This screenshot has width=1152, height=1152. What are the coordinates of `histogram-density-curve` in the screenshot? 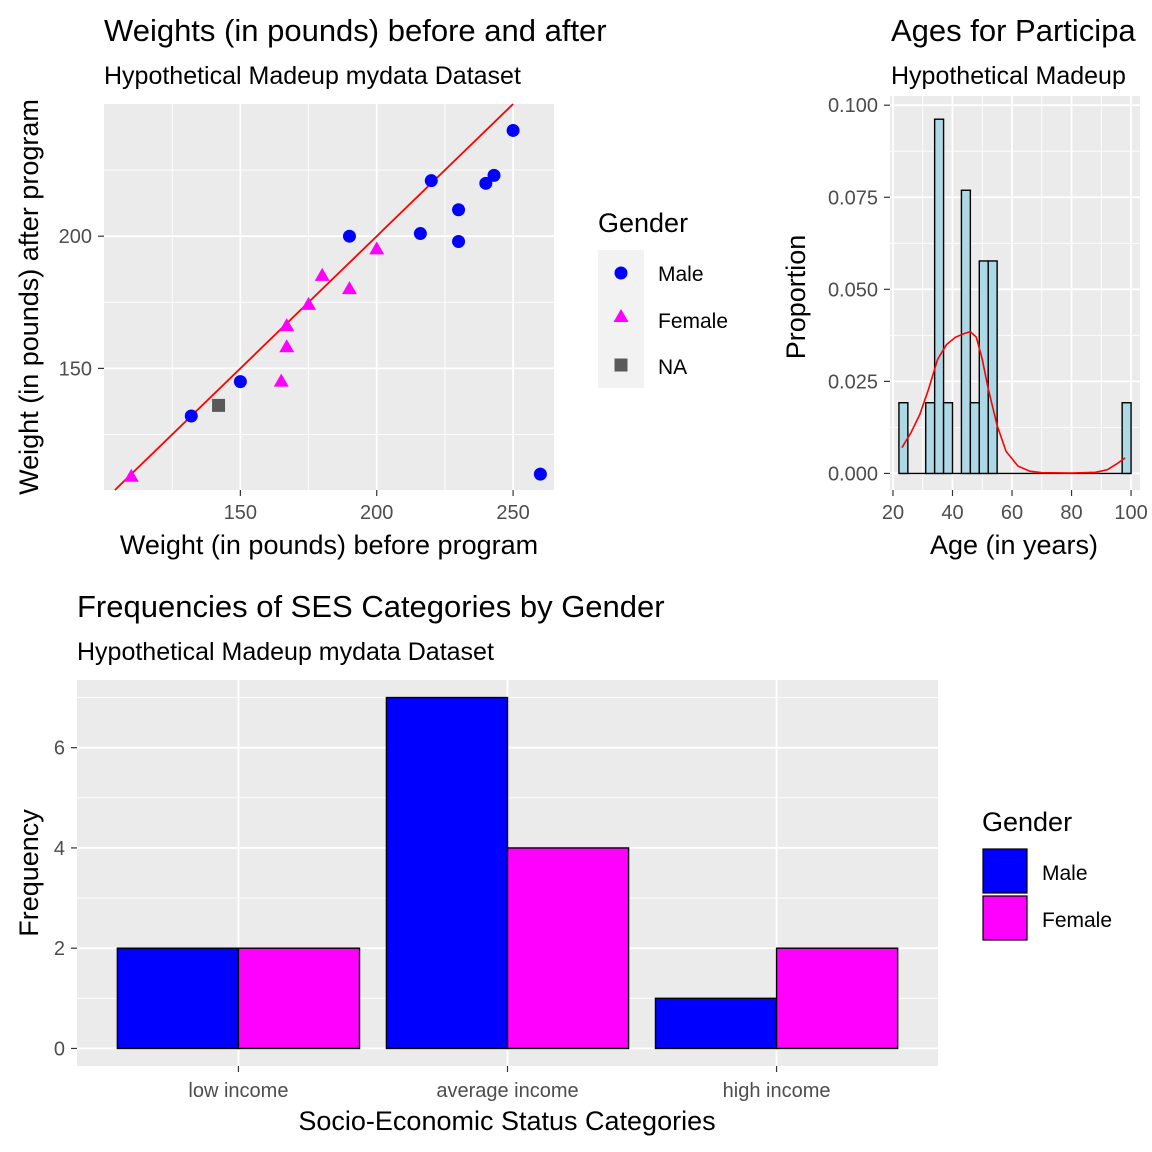 It's located at (1013, 402).